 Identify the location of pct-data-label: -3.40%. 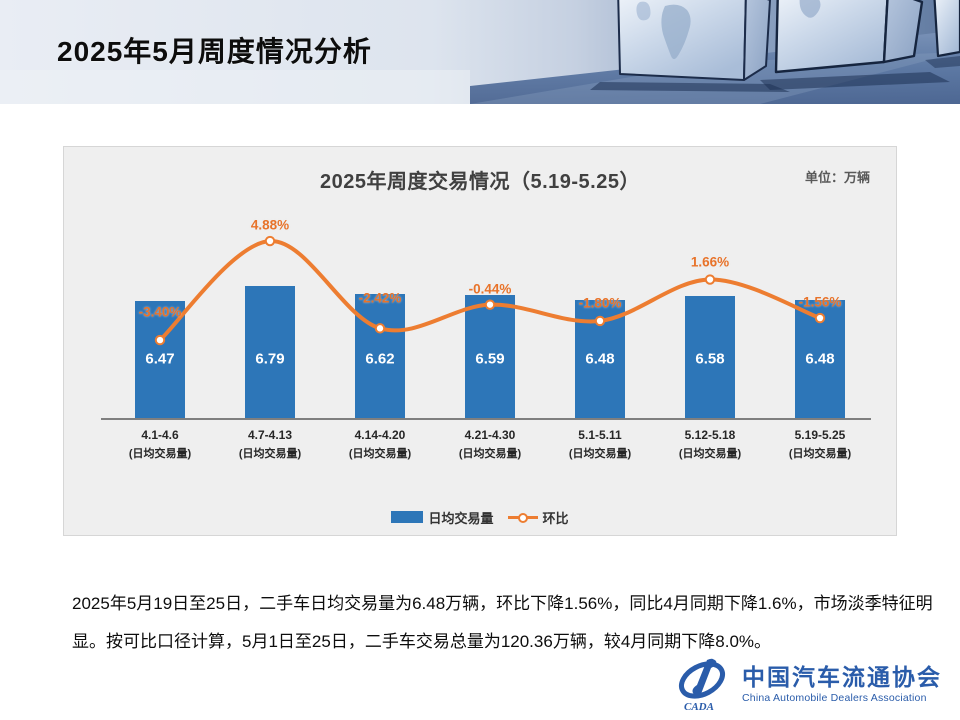
(160, 312).